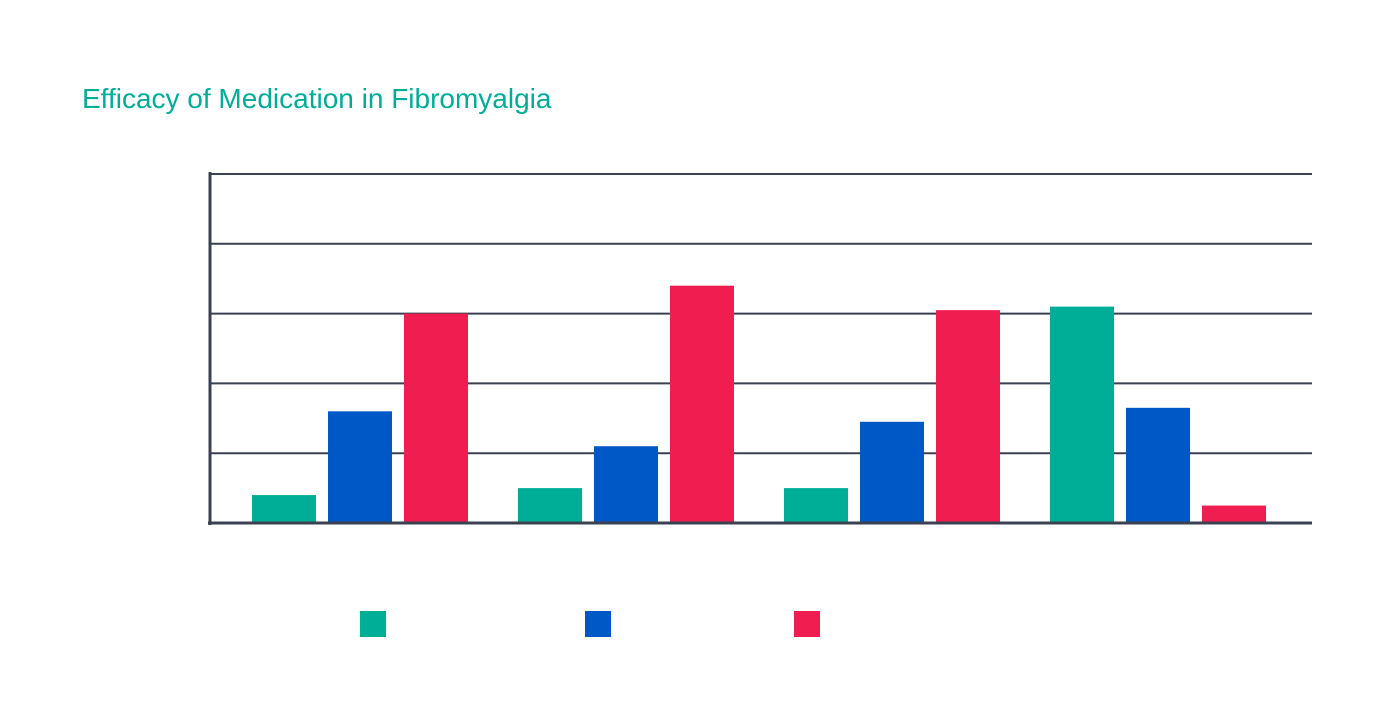 The width and height of the screenshot is (1398, 719). I want to click on legend, so click(590, 624).